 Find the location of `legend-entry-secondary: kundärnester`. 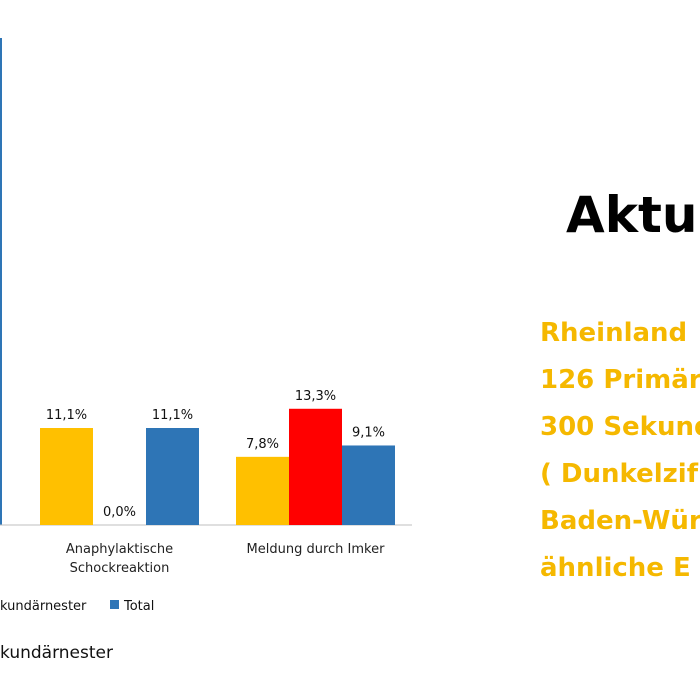

legend-entry-secondary: kundärnester is located at coordinates (43, 606).